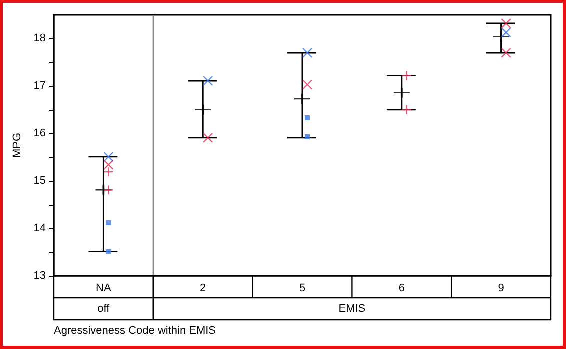  Describe the element at coordinates (40, 181) in the screenshot. I see `y-tick-label: 15` at that location.